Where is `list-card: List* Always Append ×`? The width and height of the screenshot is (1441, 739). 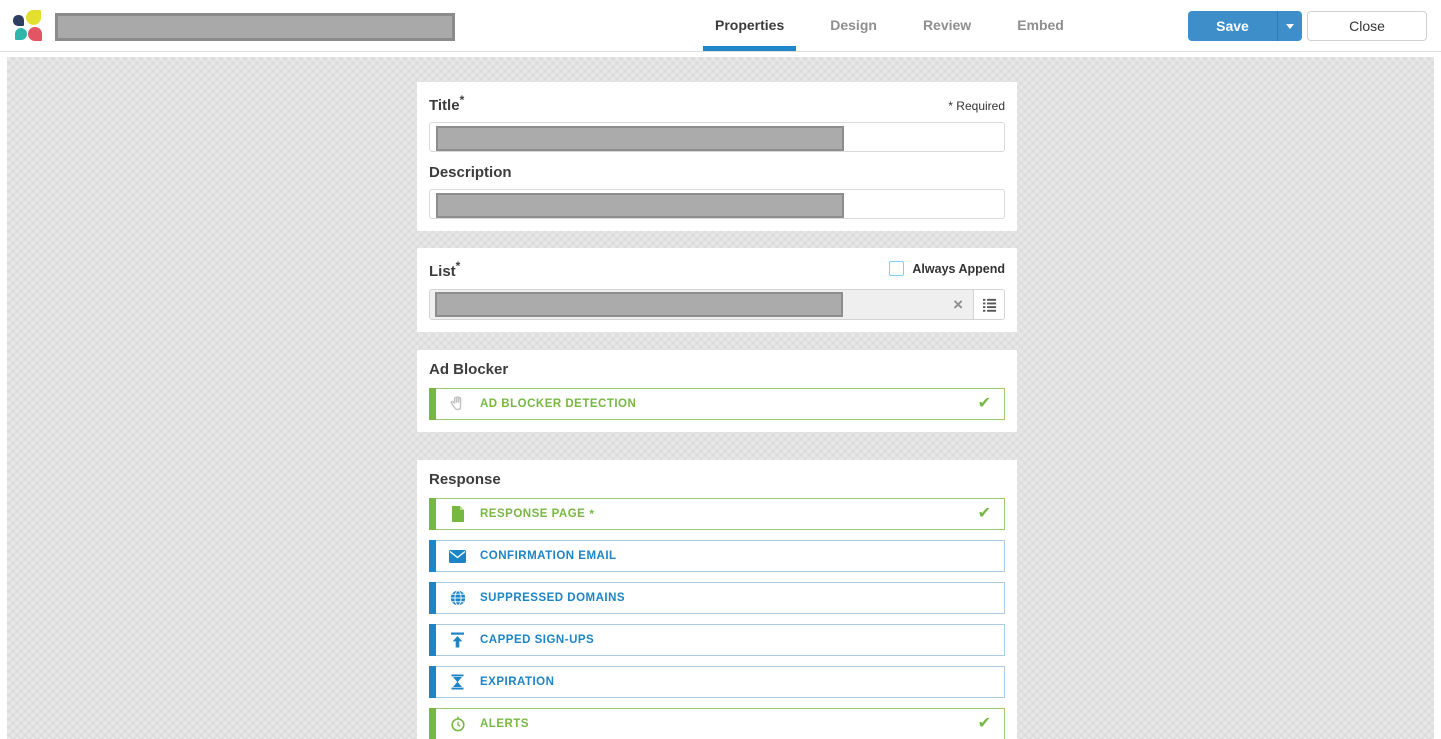 list-card: List* Always Append × is located at coordinates (717, 290).